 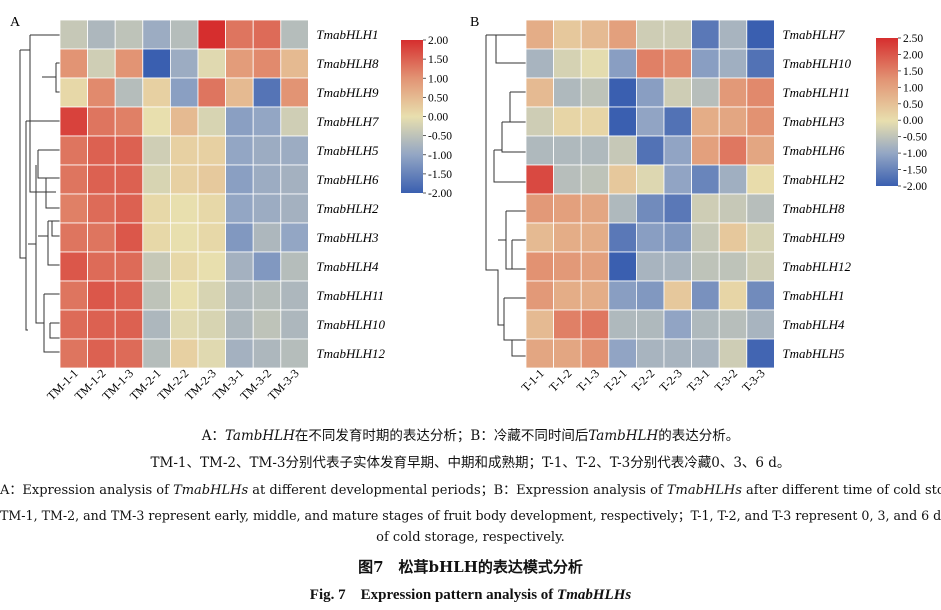 What do you see at coordinates (470, 537) in the screenshot?
I see `caption-en-line3: of cold storage, respectively.` at bounding box center [470, 537].